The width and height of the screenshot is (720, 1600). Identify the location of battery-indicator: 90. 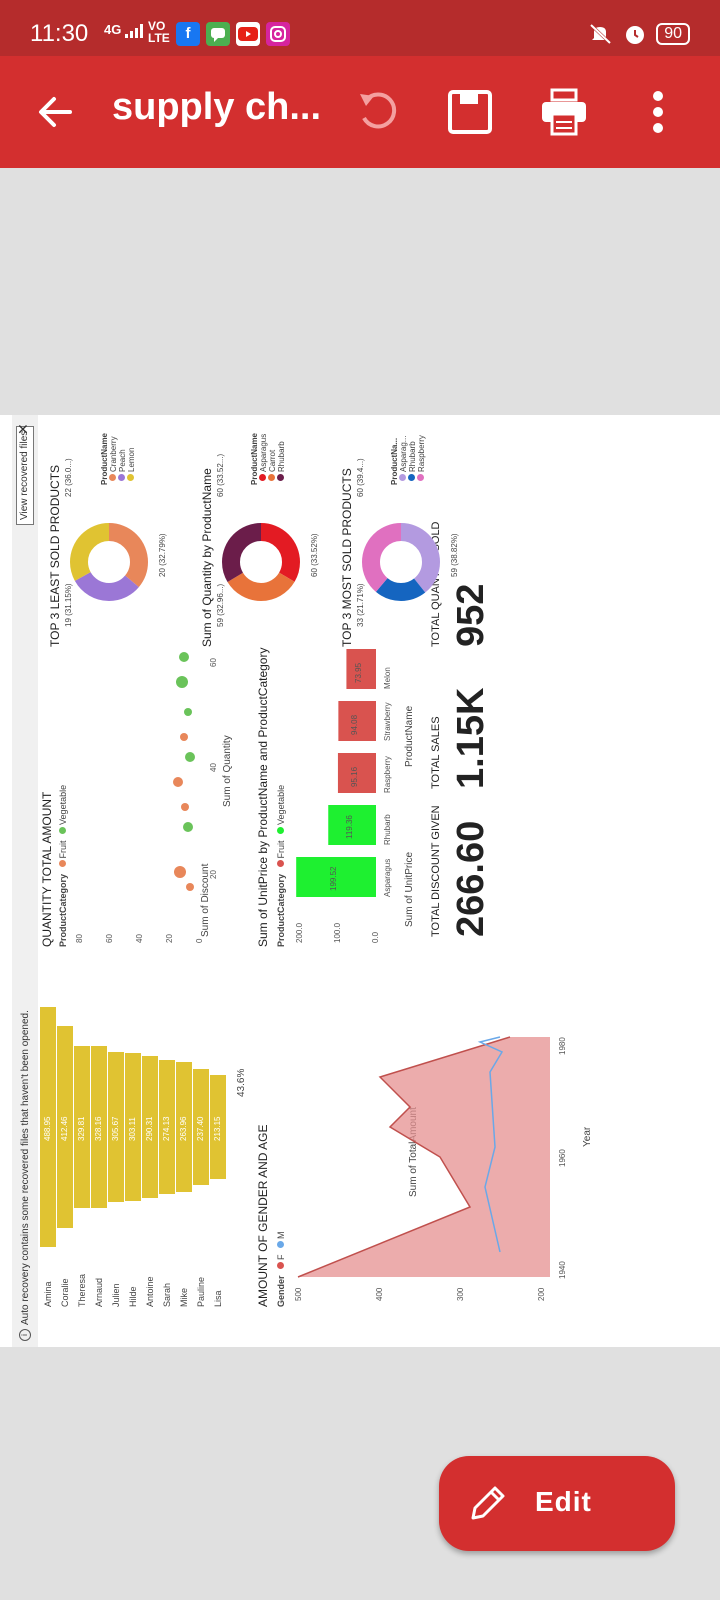
(673, 34).